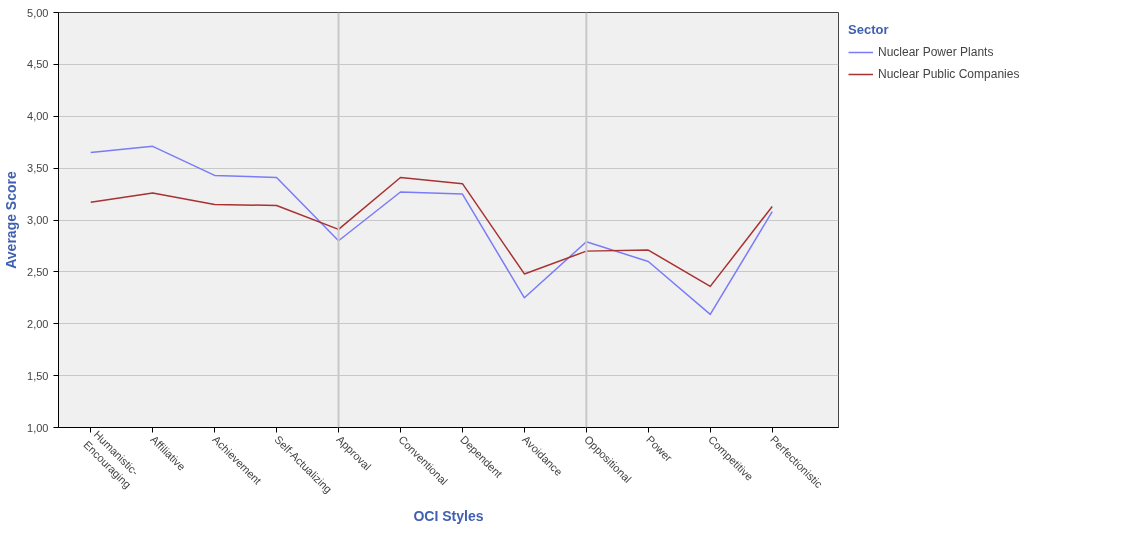 Image resolution: width=1123 pixels, height=558 pixels. Describe the element at coordinates (38, 323) in the screenshot. I see `y-tick-label: 2,00` at that location.